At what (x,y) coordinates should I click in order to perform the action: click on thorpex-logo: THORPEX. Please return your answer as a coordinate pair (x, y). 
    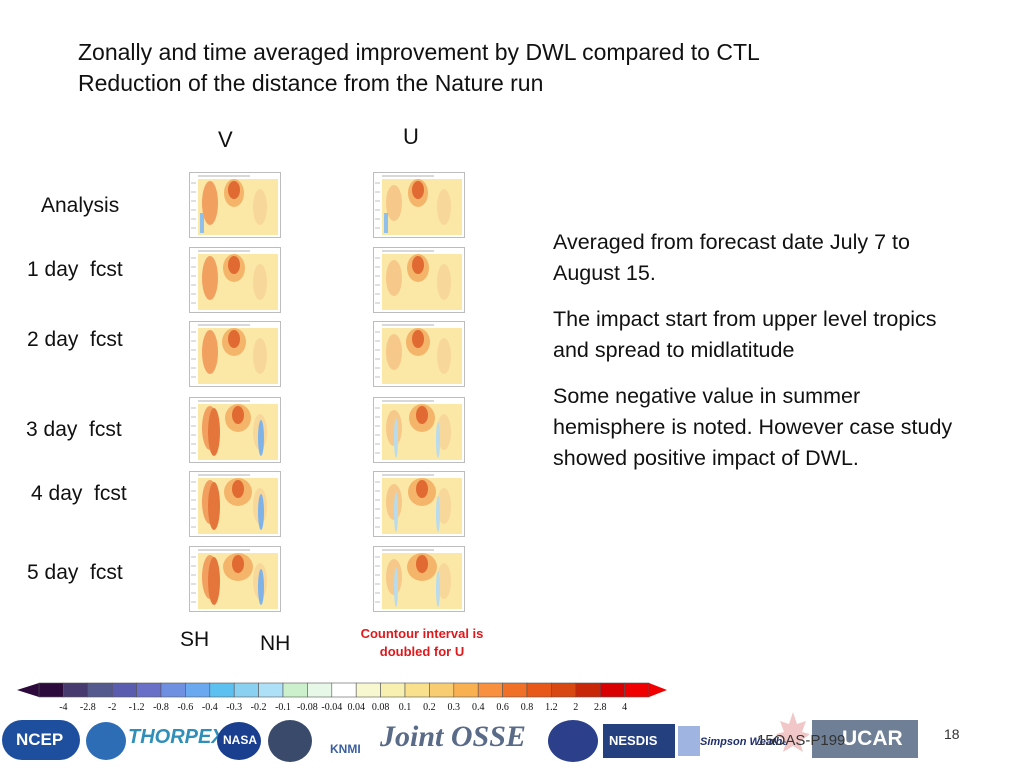
    Looking at the image, I should click on (176, 737).